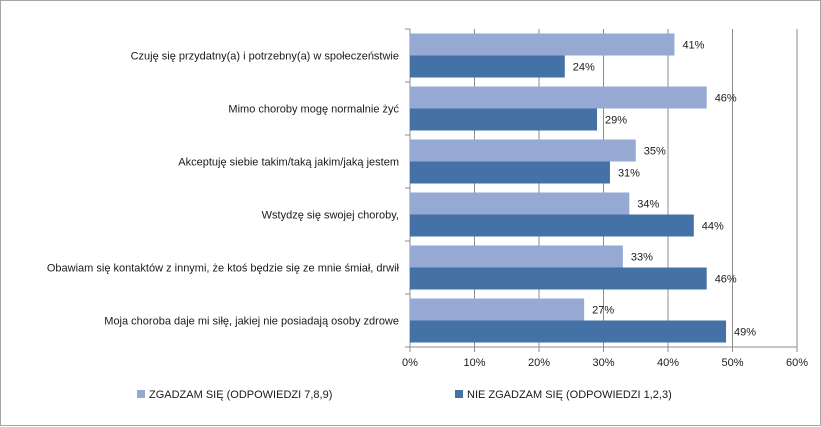  Describe the element at coordinates (584, 68) in the screenshot. I see `data-label: 24%` at that location.